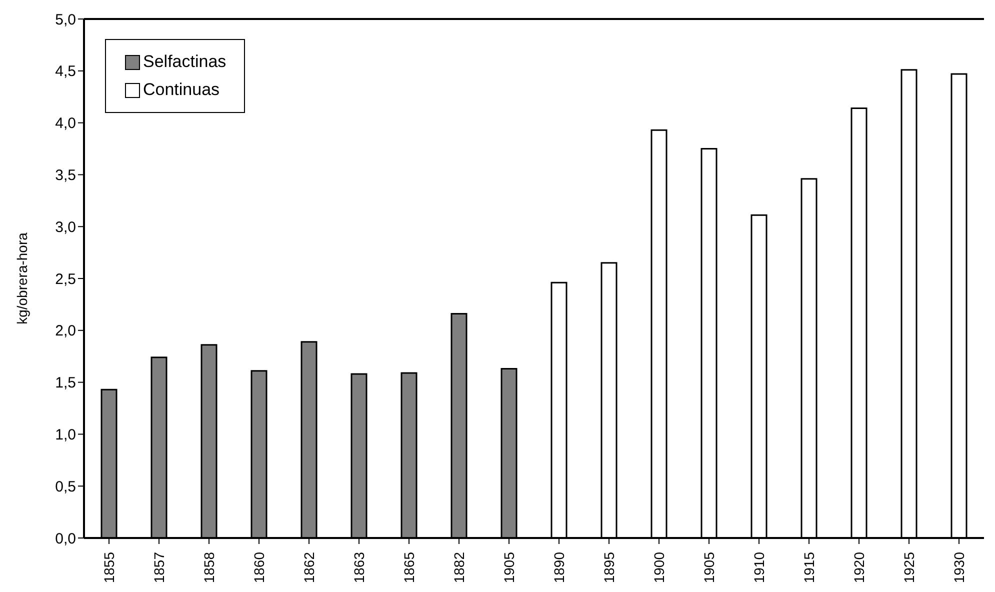  I want to click on x-tick-label: 1863, so click(359, 568).